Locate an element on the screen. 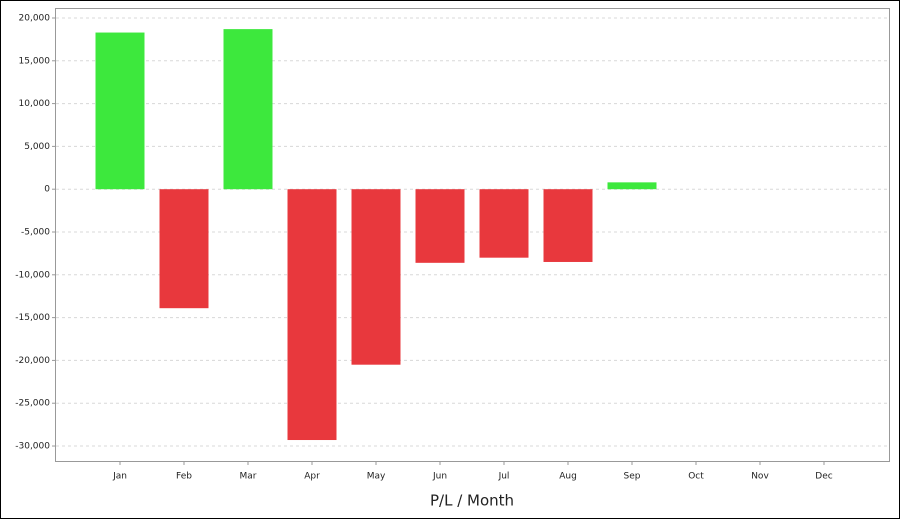  x-tick-label: Sep is located at coordinates (632, 477).